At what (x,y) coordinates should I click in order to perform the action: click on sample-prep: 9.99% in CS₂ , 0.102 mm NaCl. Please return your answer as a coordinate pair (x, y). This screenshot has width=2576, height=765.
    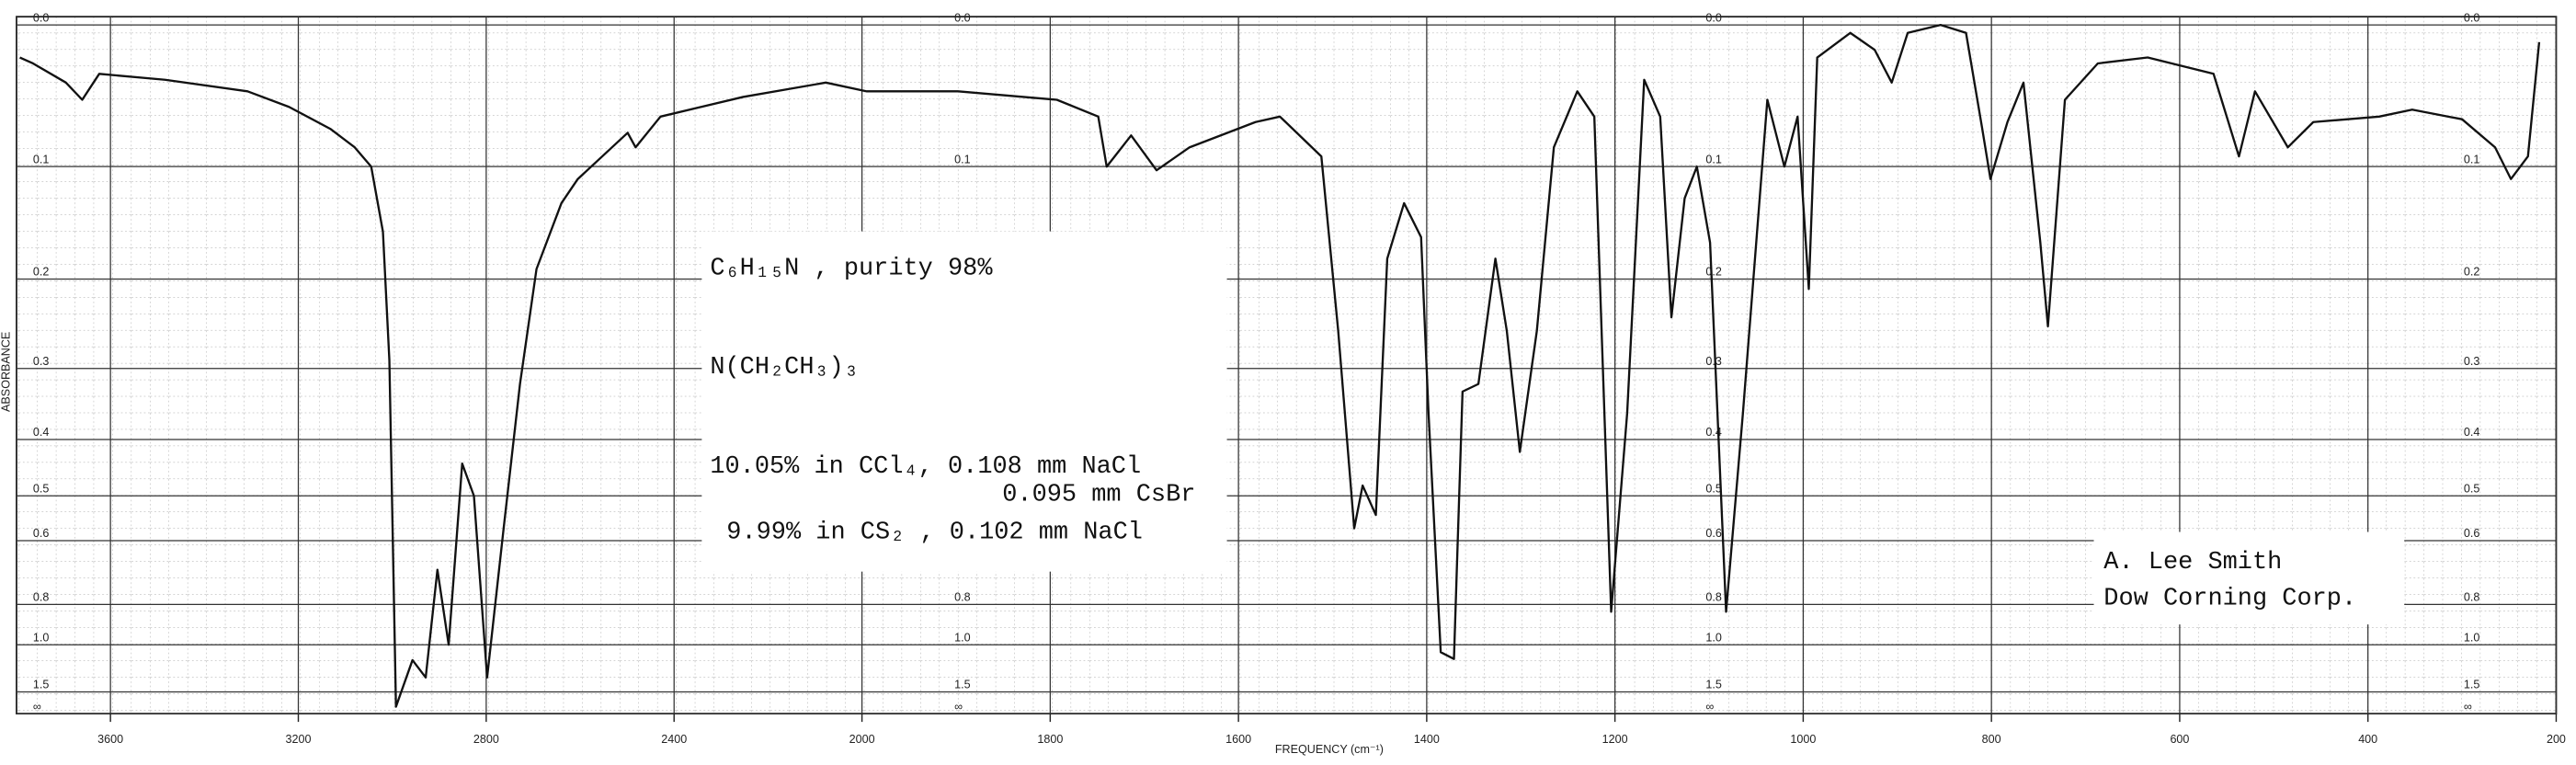
    Looking at the image, I should click on (934, 533).